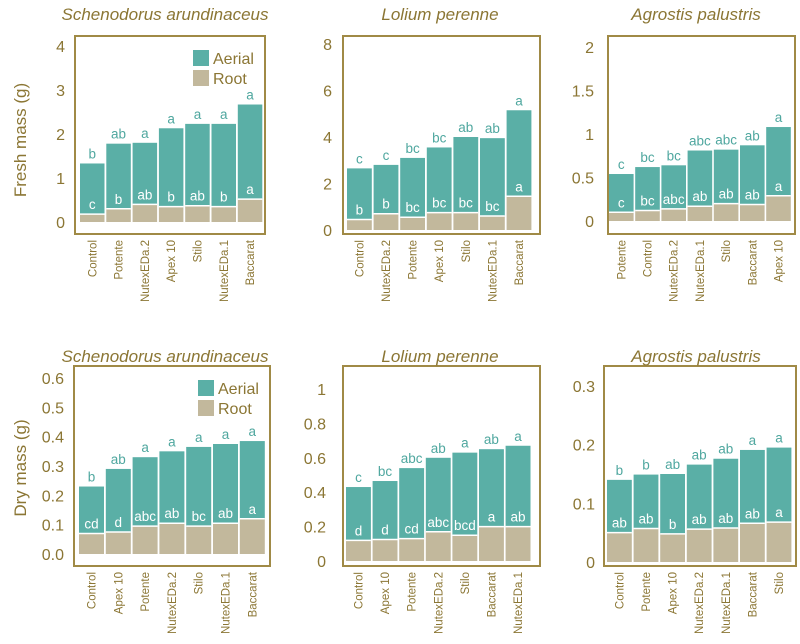  Describe the element at coordinates (53, 379) in the screenshot. I see `y-tick-label: 0.6` at that location.